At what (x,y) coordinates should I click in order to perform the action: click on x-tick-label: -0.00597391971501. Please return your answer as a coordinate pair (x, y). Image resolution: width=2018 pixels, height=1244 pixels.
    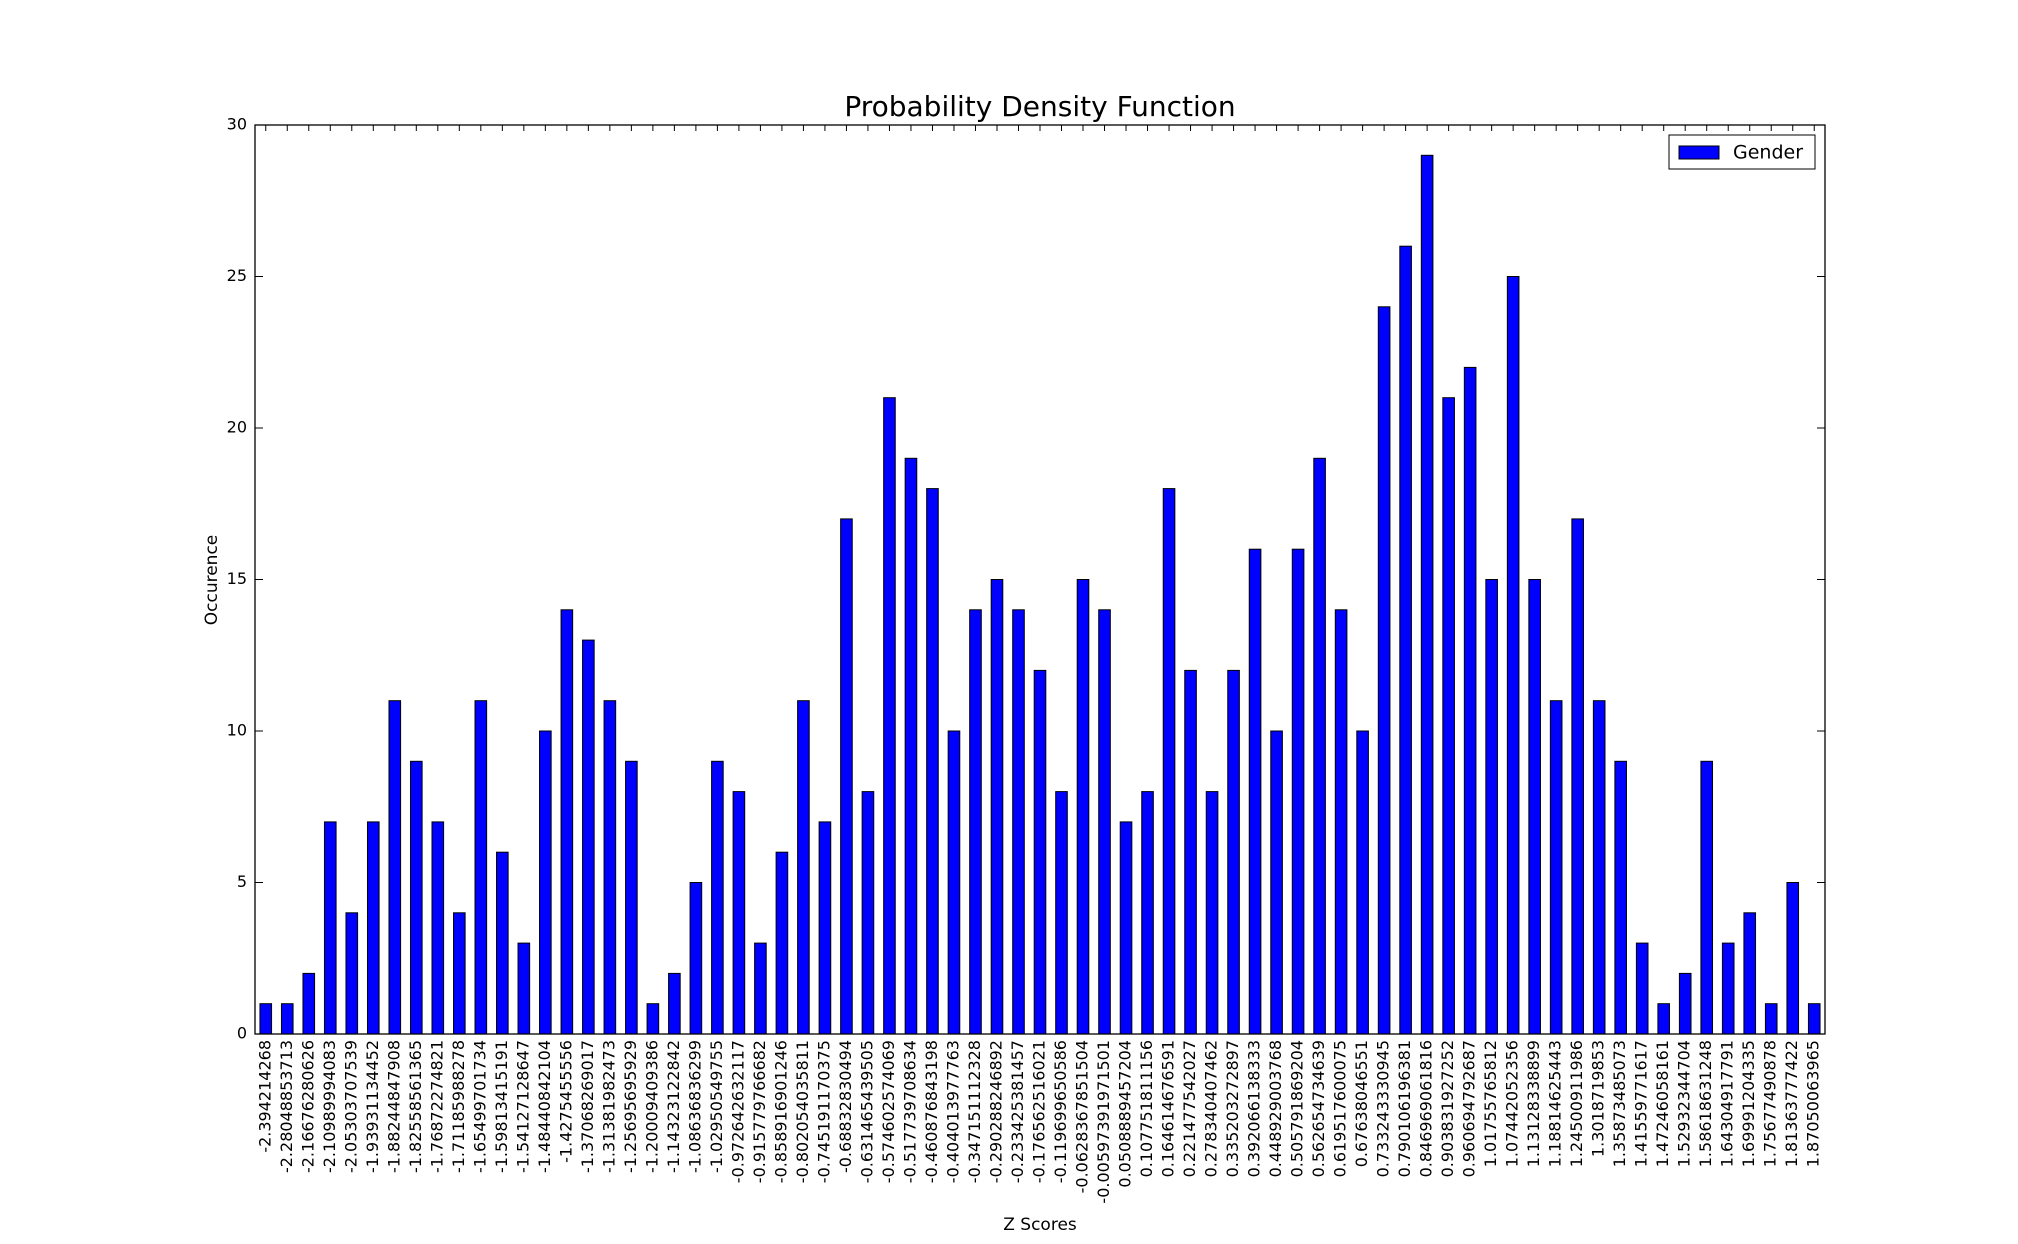
    Looking at the image, I should click on (1103, 1122).